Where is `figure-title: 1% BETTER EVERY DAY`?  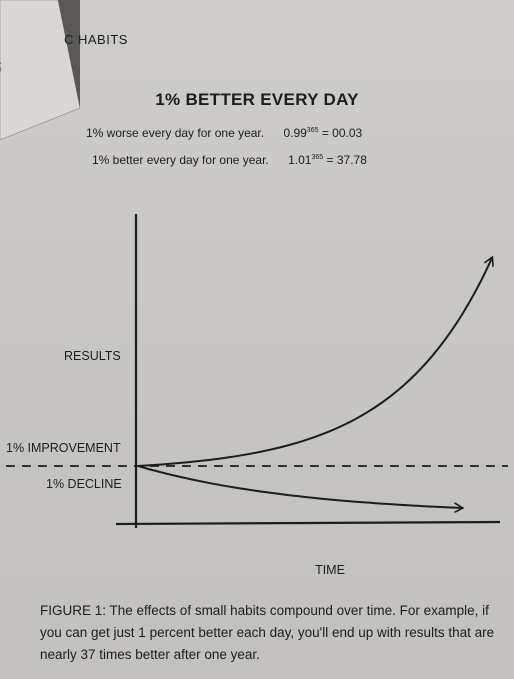 figure-title: 1% BETTER EVERY DAY is located at coordinates (257, 99).